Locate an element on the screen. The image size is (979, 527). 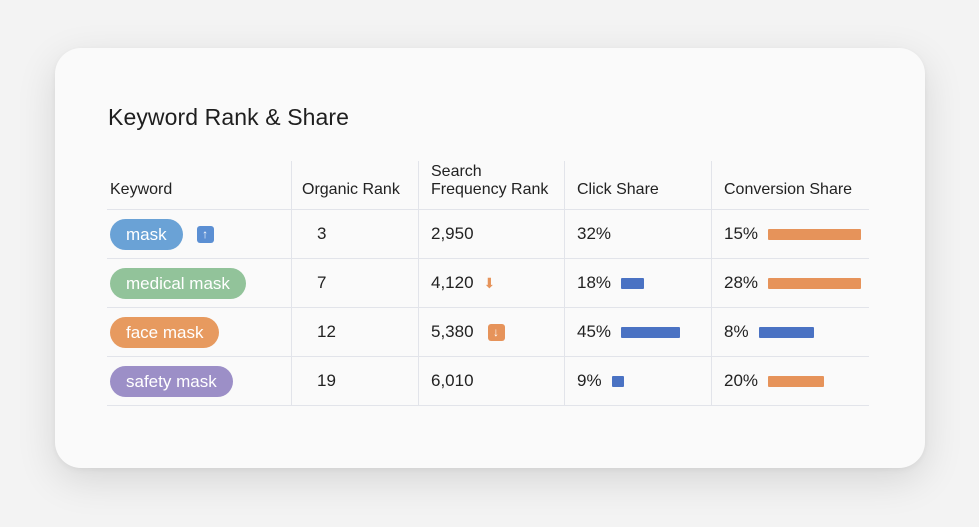
search-frequency-value: 2,950 is located at coordinates (452, 233).